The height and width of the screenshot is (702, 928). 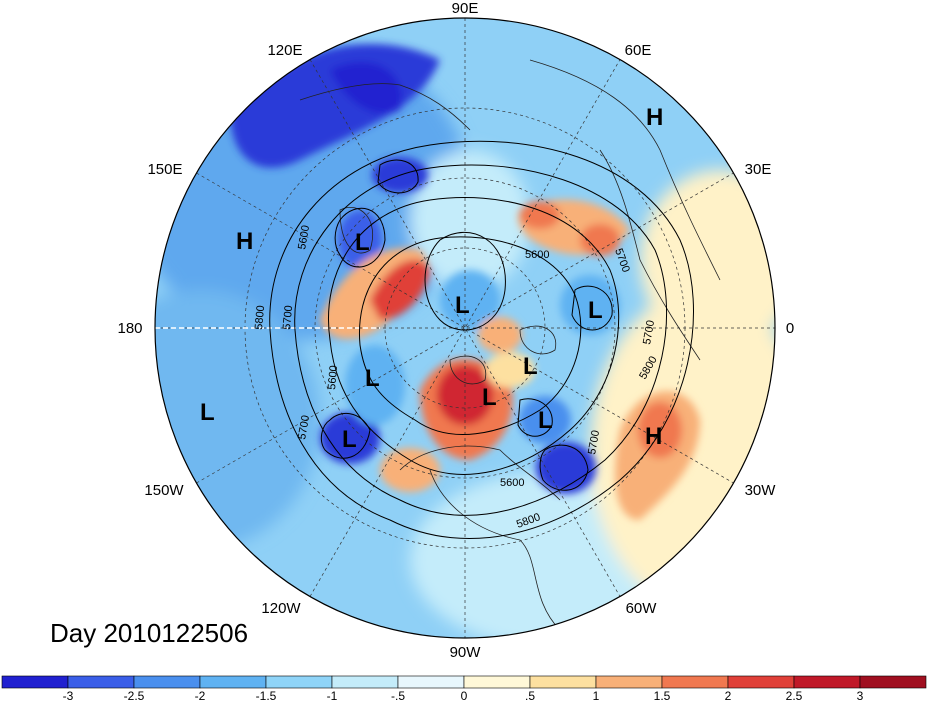 I want to click on lon-label-150w: 150W, so click(x=164, y=490).